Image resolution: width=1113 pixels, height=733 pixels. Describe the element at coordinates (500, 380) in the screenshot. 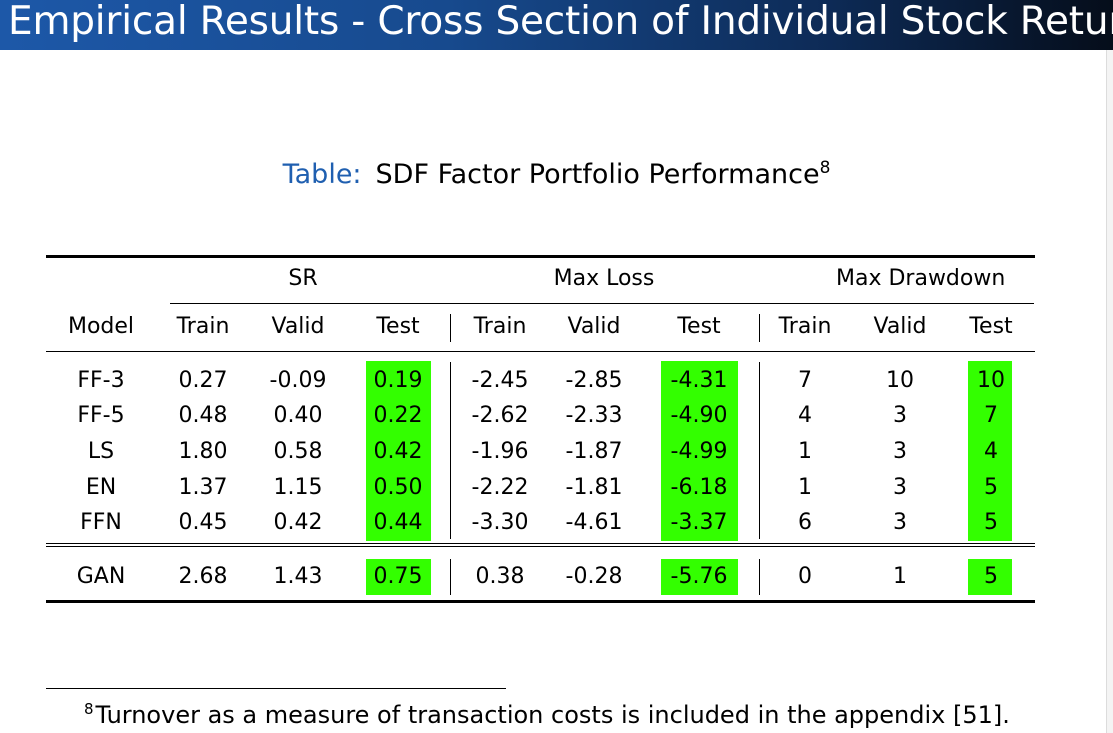

I see `table-cell: -2.45` at that location.